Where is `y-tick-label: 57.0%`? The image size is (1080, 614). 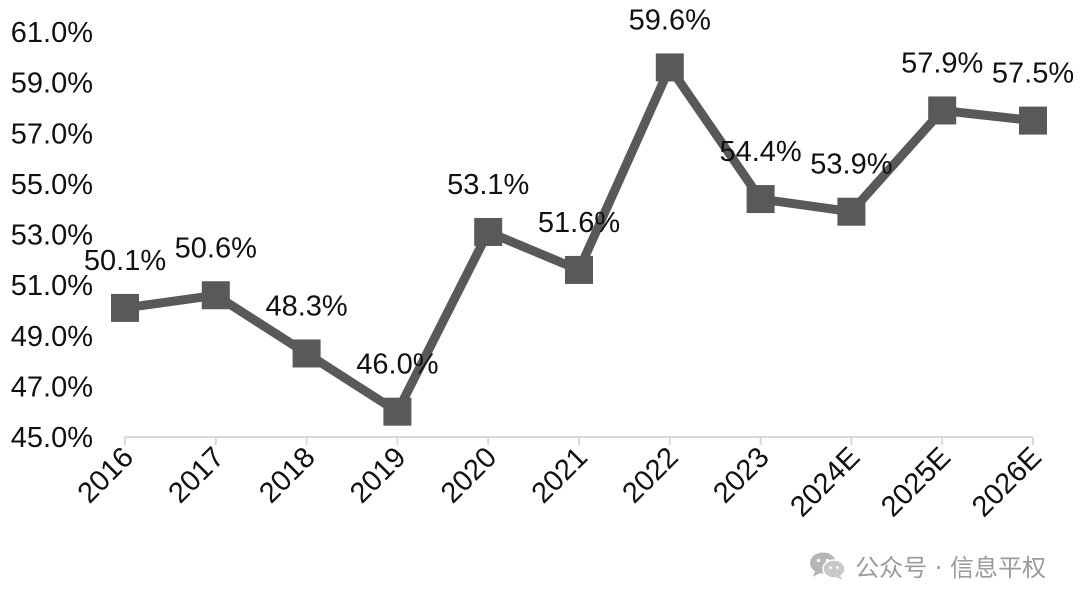 y-tick-label: 57.0% is located at coordinates (52, 134).